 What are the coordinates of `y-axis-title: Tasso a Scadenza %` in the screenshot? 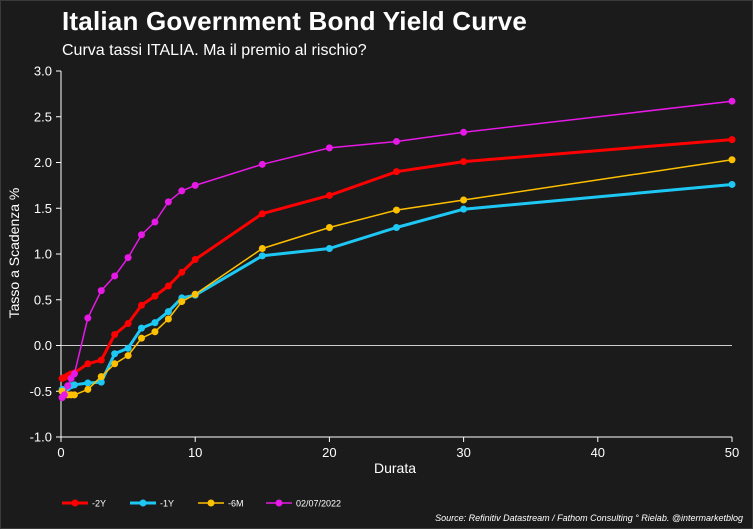 It's located at (14, 253).